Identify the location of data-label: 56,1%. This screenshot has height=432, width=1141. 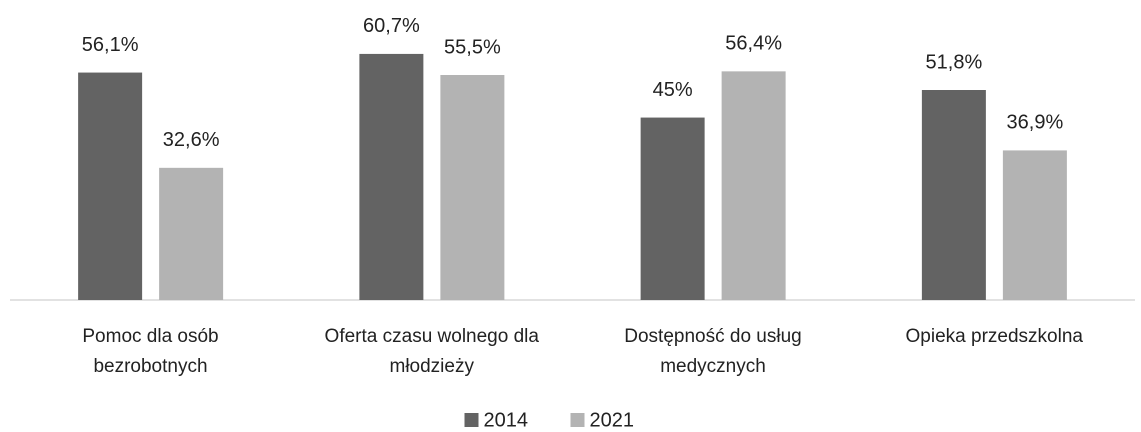
(110, 45).